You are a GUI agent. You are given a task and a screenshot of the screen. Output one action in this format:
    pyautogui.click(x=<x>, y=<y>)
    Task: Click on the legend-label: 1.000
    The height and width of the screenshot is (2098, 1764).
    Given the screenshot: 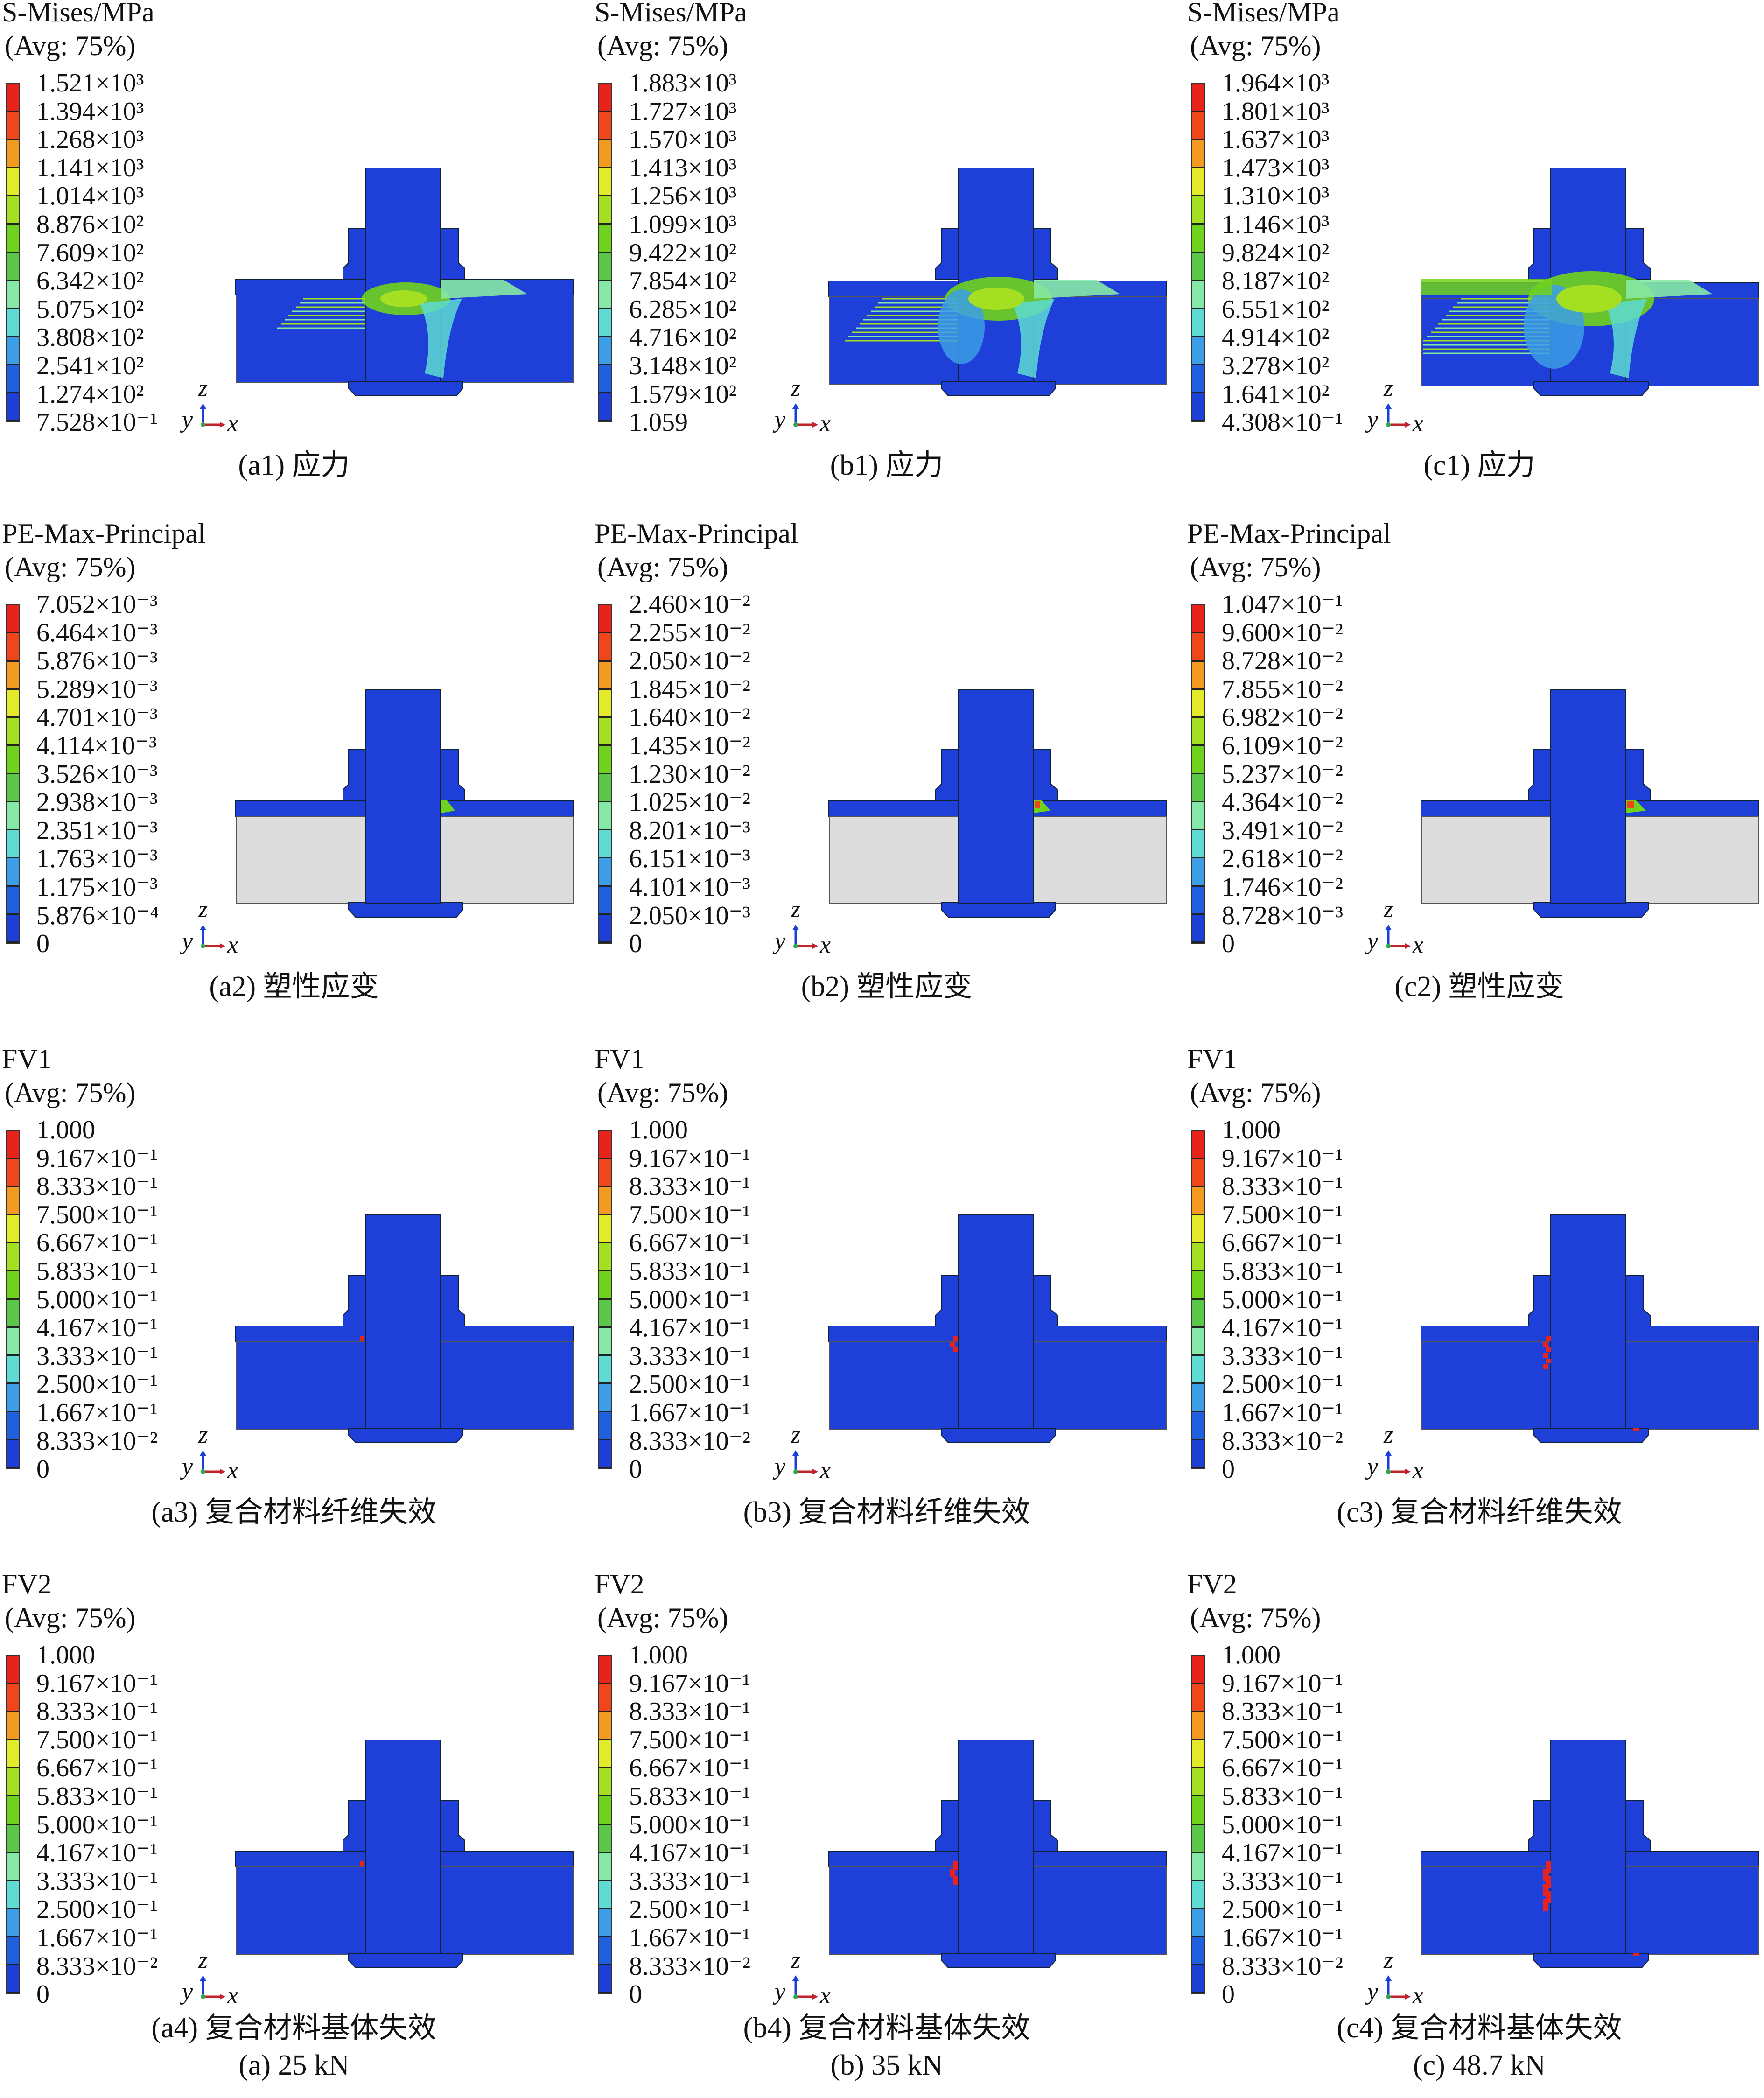 What is the action you would take?
    pyautogui.click(x=65, y=1655)
    